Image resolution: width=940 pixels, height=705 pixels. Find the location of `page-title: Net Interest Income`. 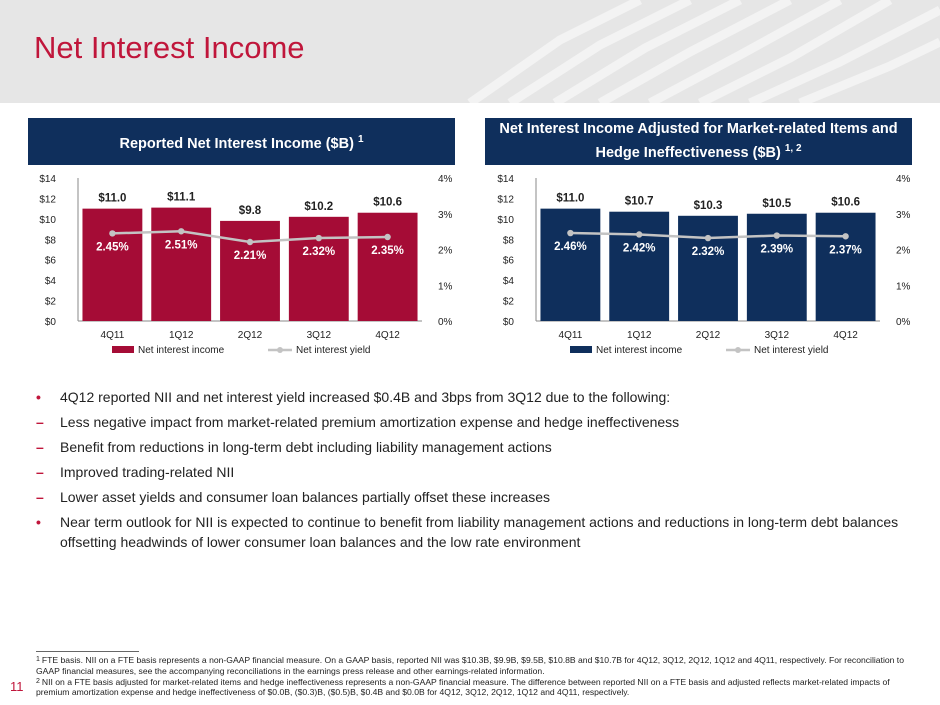

page-title: Net Interest Income is located at coordinates (169, 47).